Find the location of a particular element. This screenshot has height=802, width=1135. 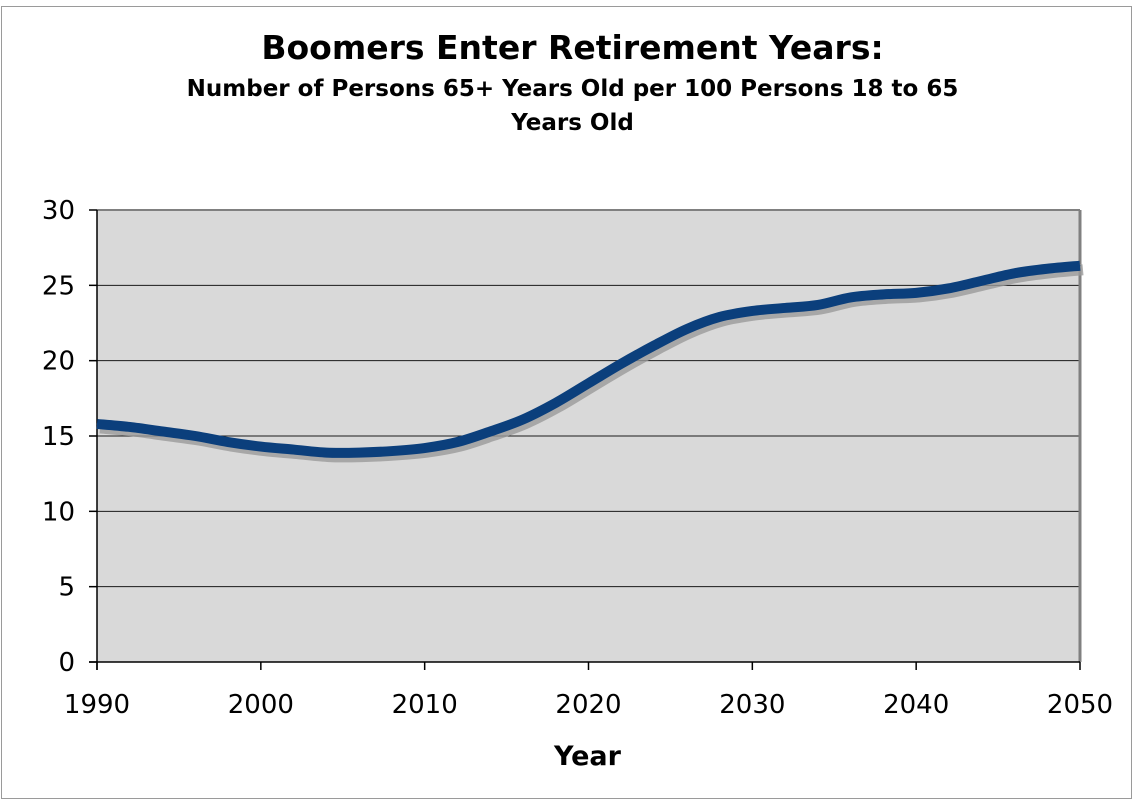

x-axis-ticks: 1990 2000 2010 2020 2030 2040 2050 is located at coordinates (588, 691).